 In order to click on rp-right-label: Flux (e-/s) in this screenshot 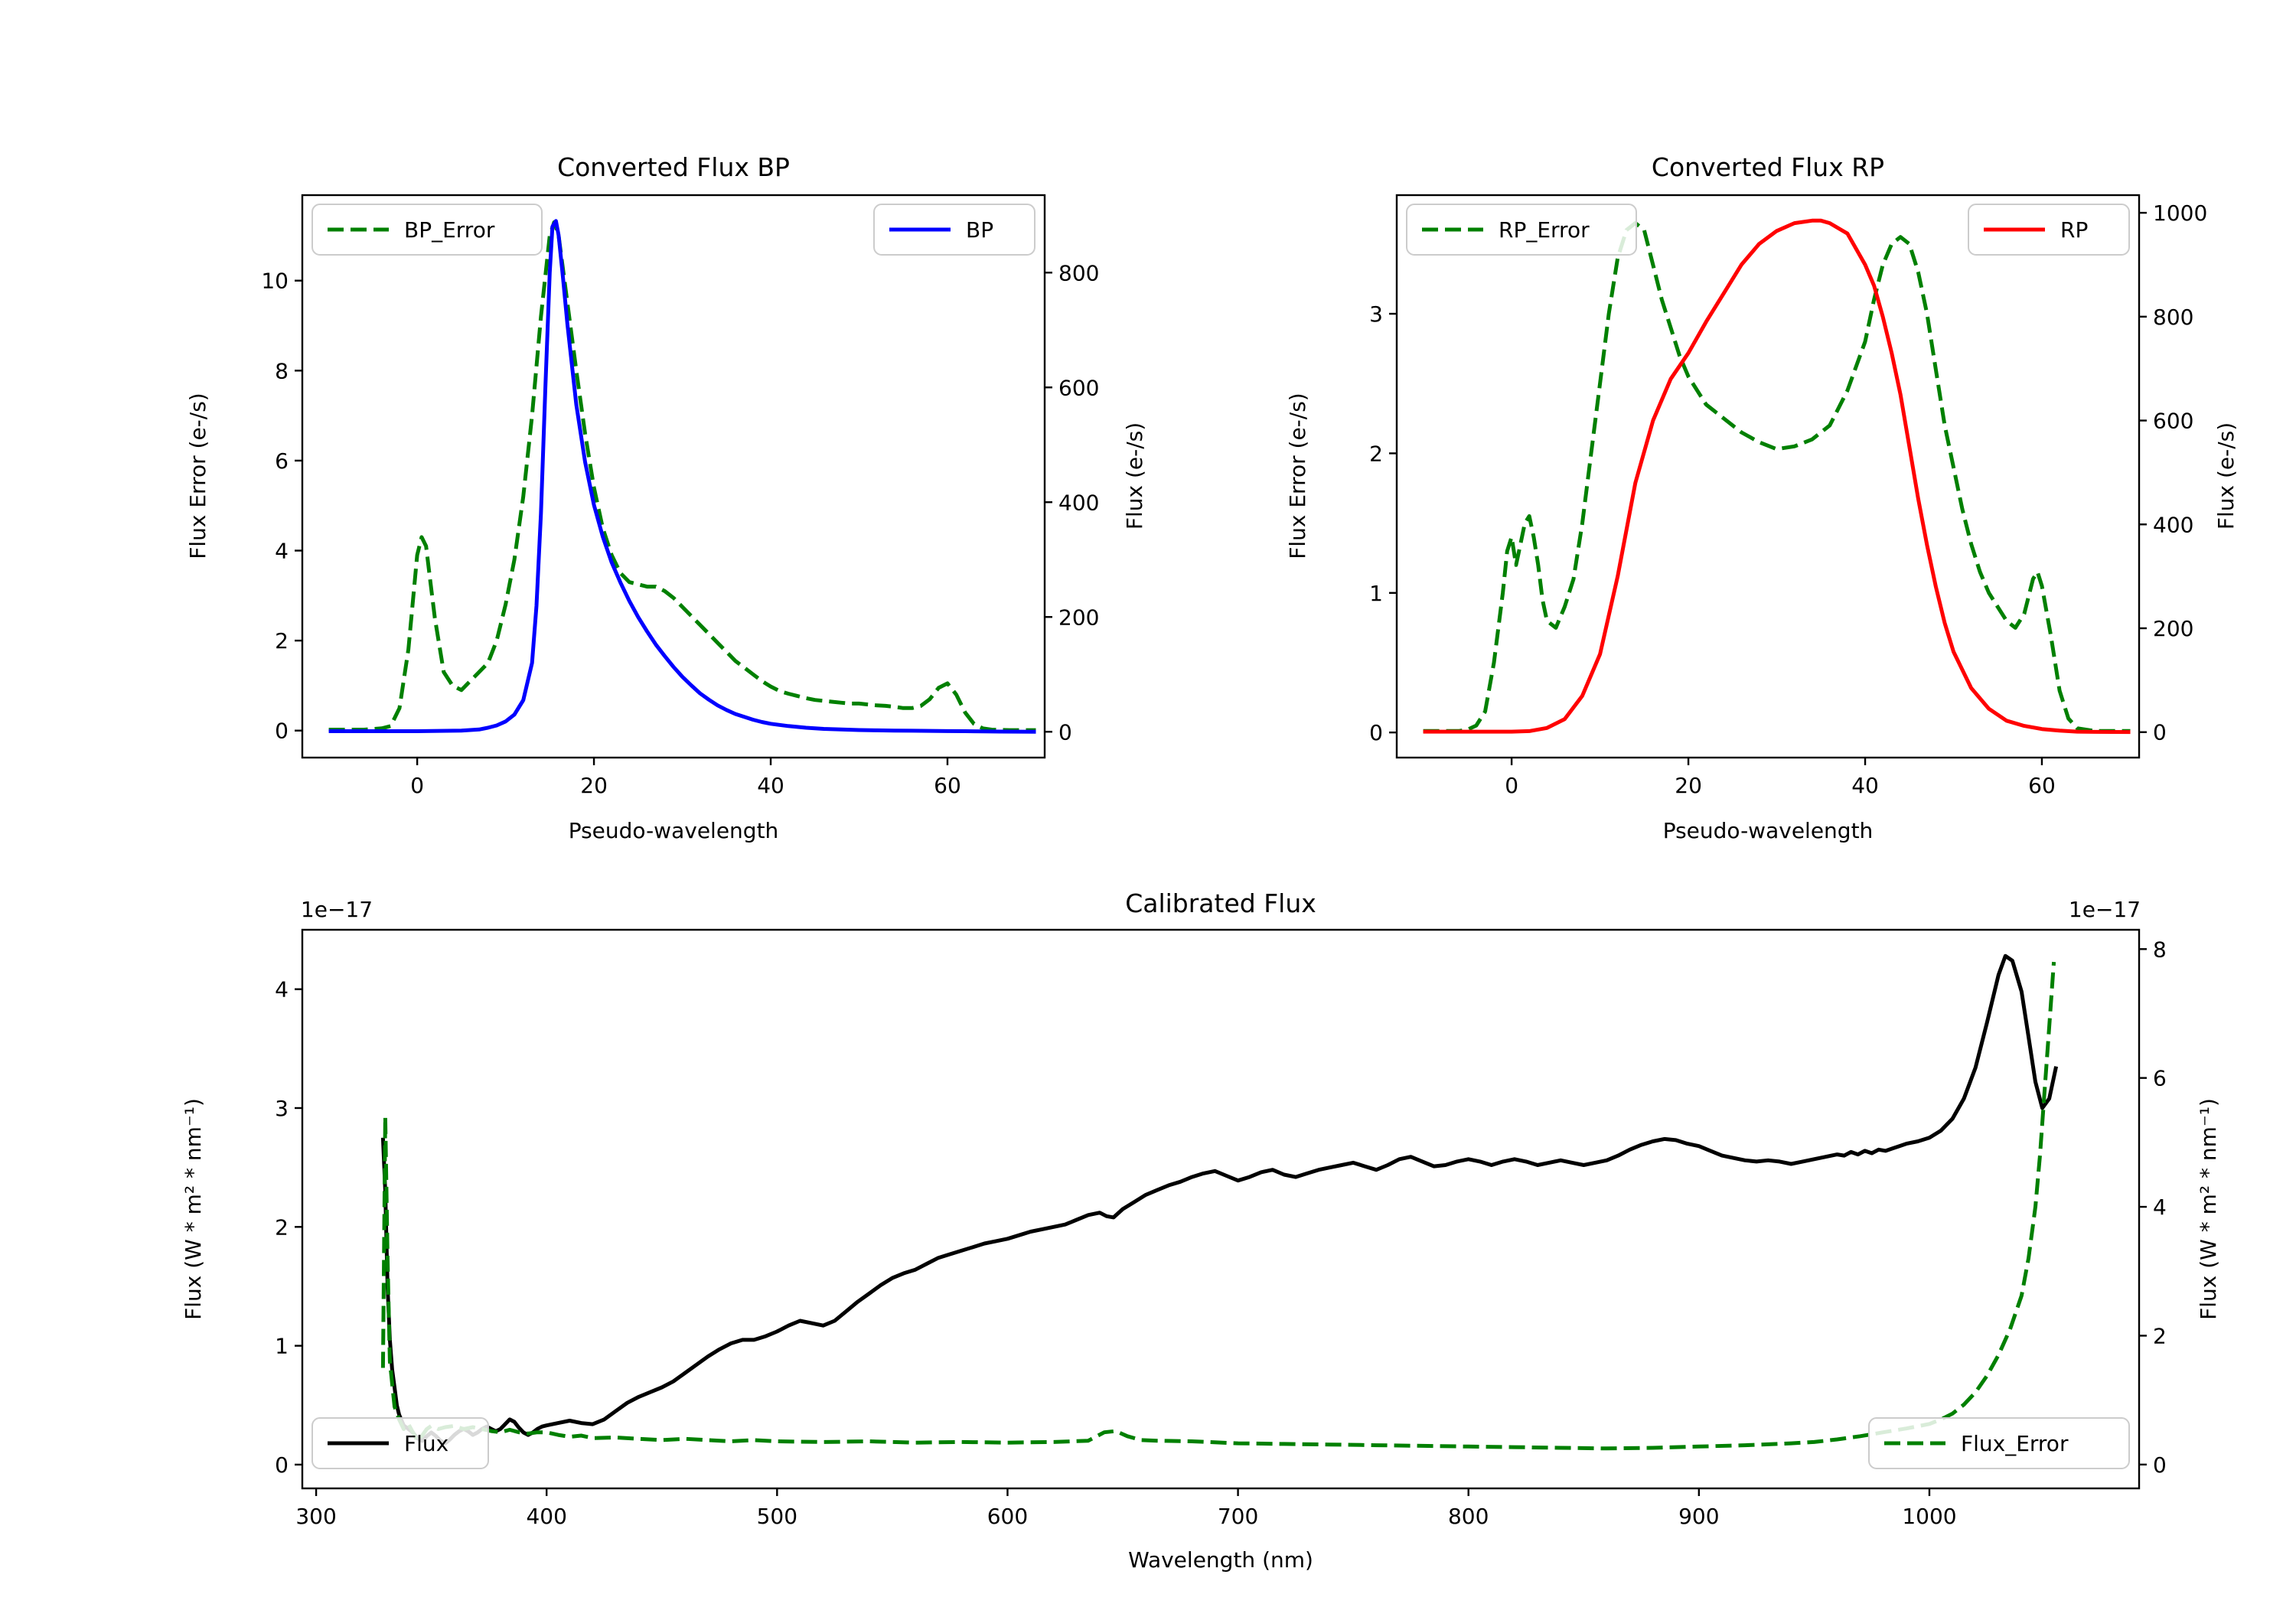, I will do `click(2226, 476)`.